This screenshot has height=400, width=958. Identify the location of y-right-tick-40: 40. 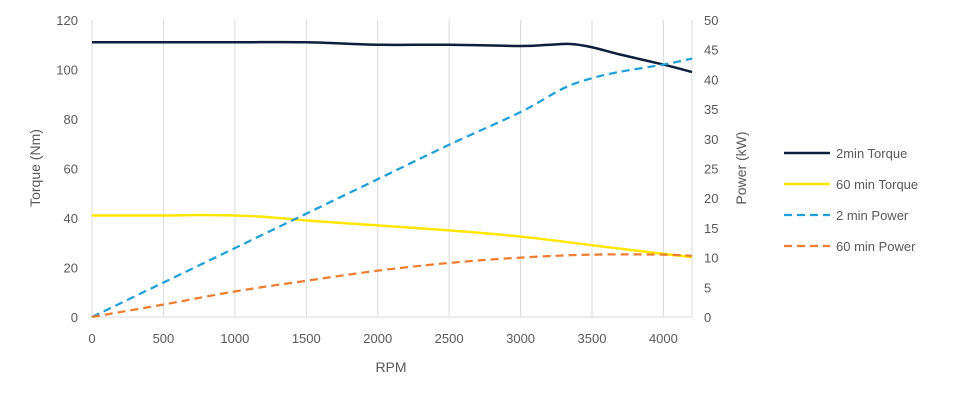
(711, 79).